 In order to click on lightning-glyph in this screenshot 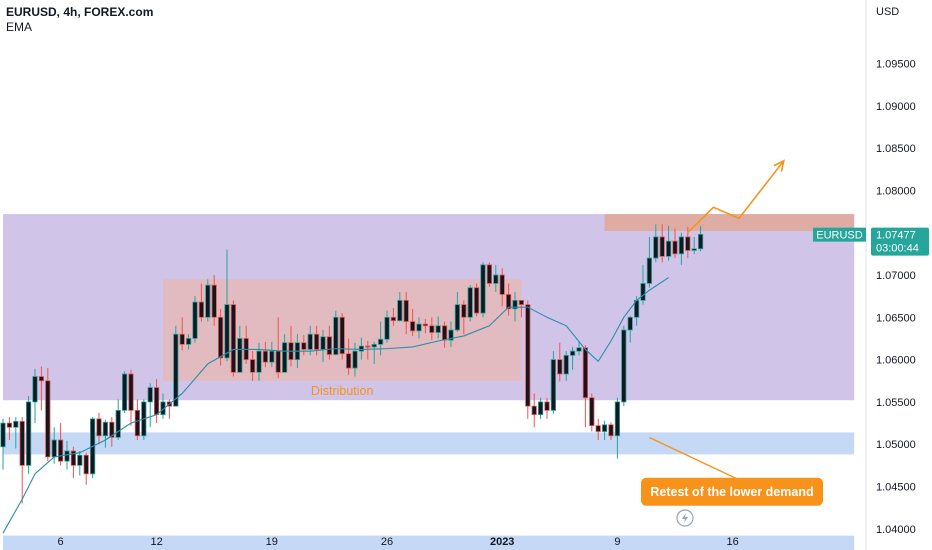, I will do `click(685, 518)`.